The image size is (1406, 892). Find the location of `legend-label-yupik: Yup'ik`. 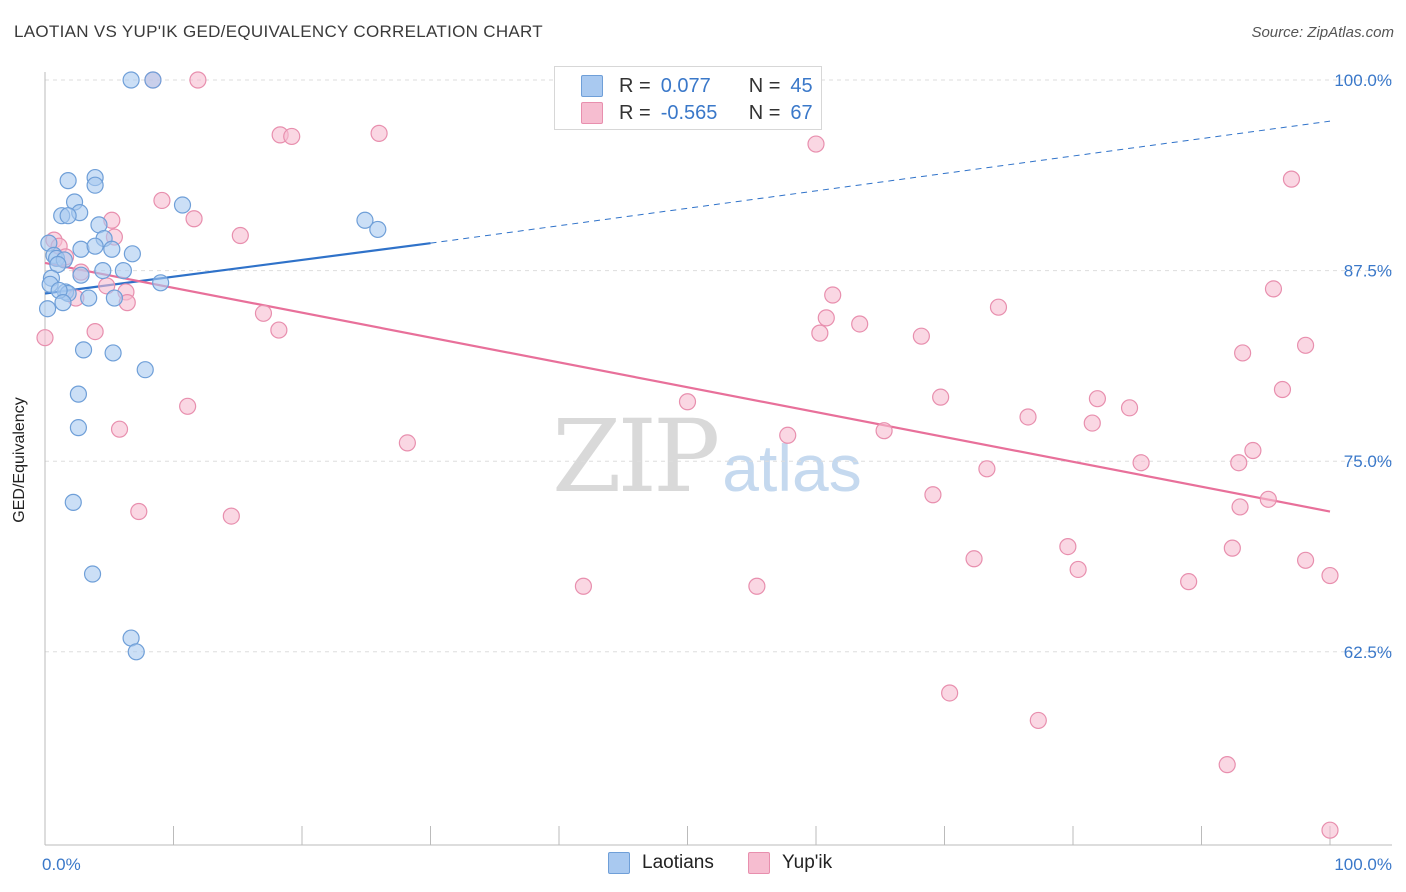

legend-label-yupik: Yup'ik is located at coordinates (807, 862).